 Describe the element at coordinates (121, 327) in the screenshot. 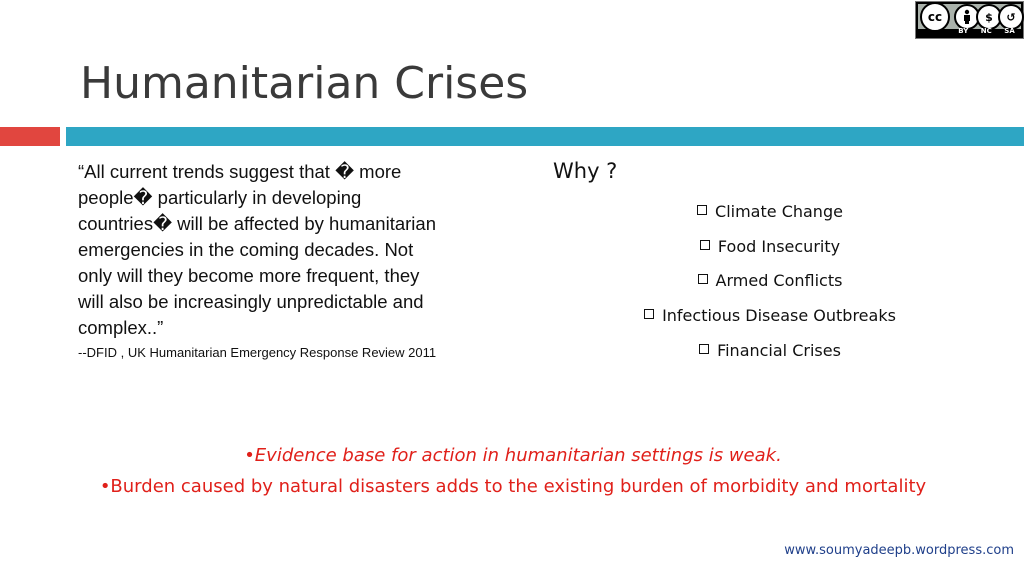

I see `quote-line: complex..”` at that location.